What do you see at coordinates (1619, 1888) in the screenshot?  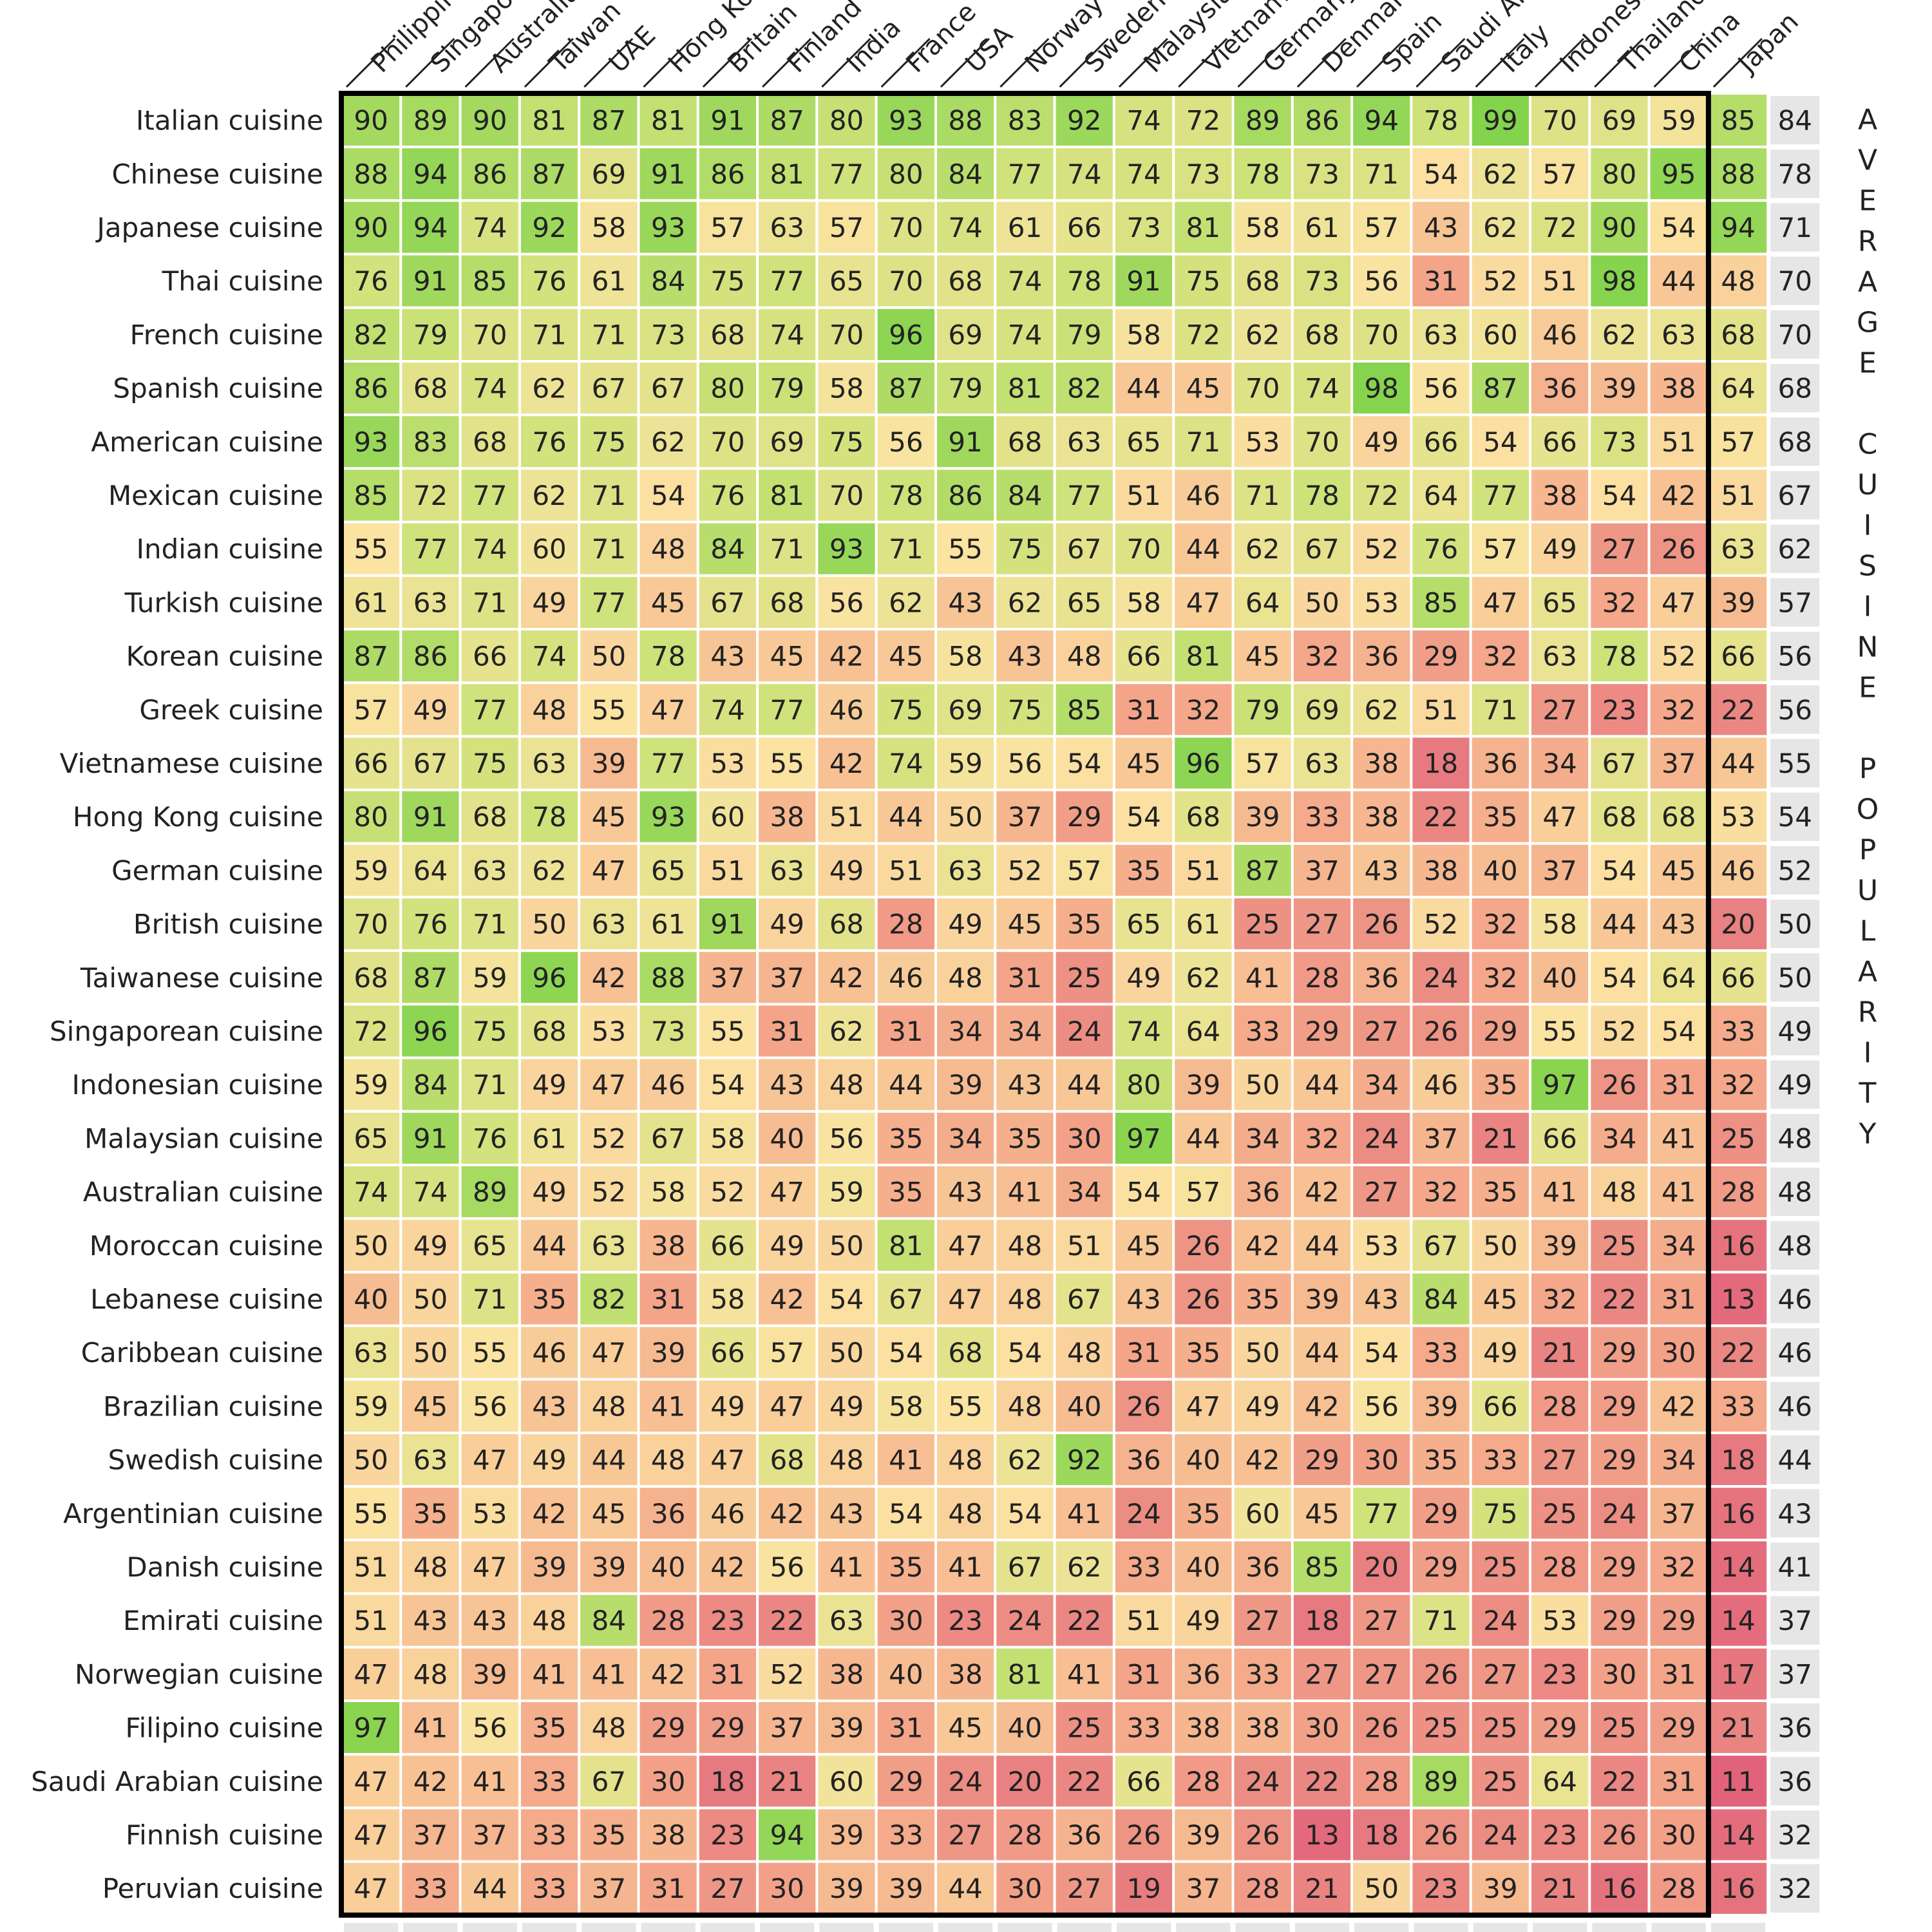 I see `cell-value-label: 16` at bounding box center [1619, 1888].